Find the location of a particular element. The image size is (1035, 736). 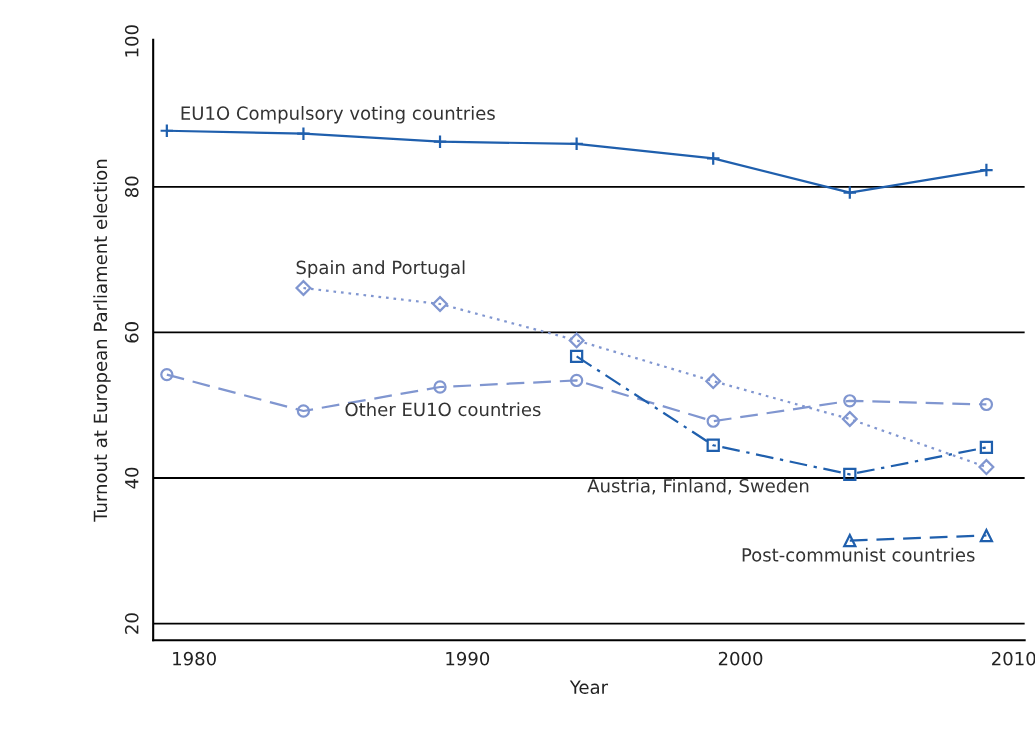

x-tick-label: 1990 is located at coordinates (468, 658).